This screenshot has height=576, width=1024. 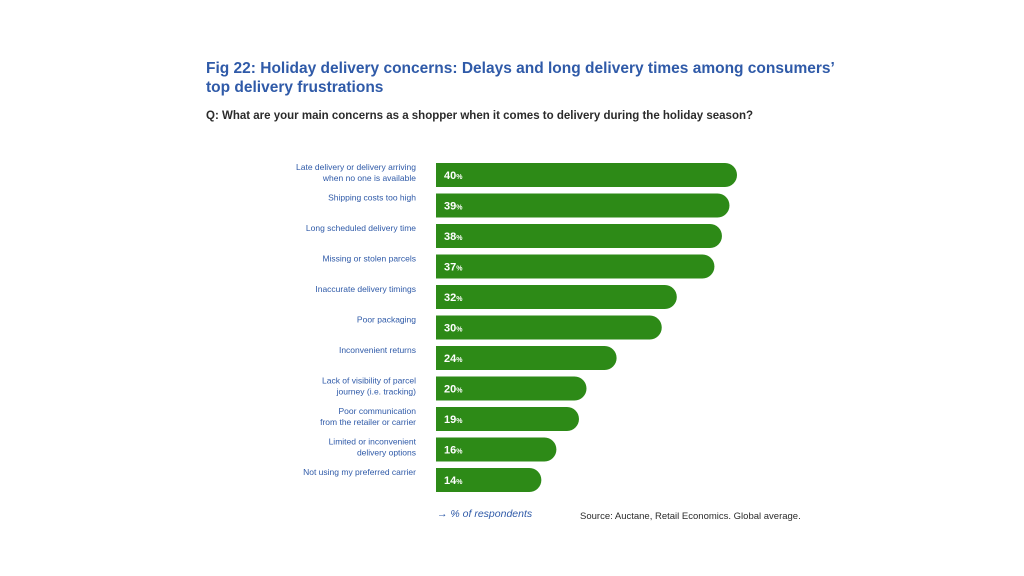 I want to click on bar-row: 37% Missing or stolen parcels, so click(x=518, y=266).